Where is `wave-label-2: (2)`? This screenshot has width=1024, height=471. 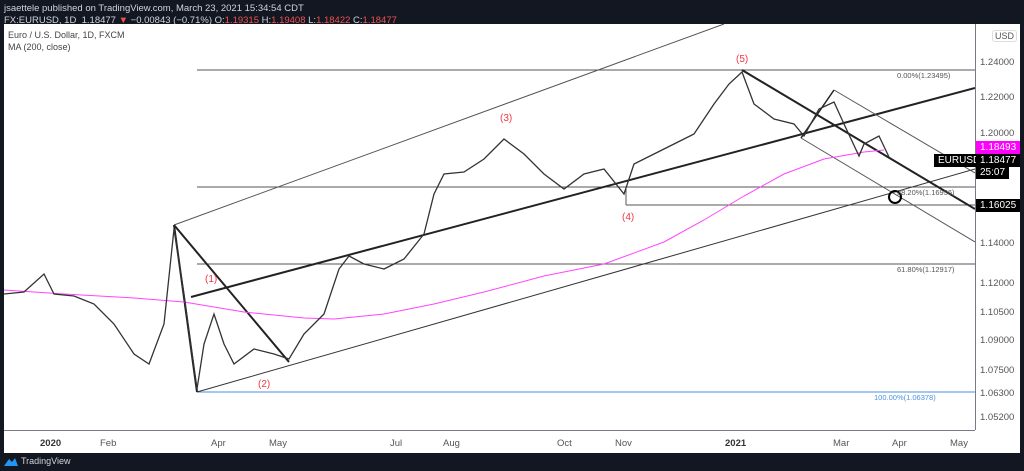
wave-label-2: (2) is located at coordinates (264, 384).